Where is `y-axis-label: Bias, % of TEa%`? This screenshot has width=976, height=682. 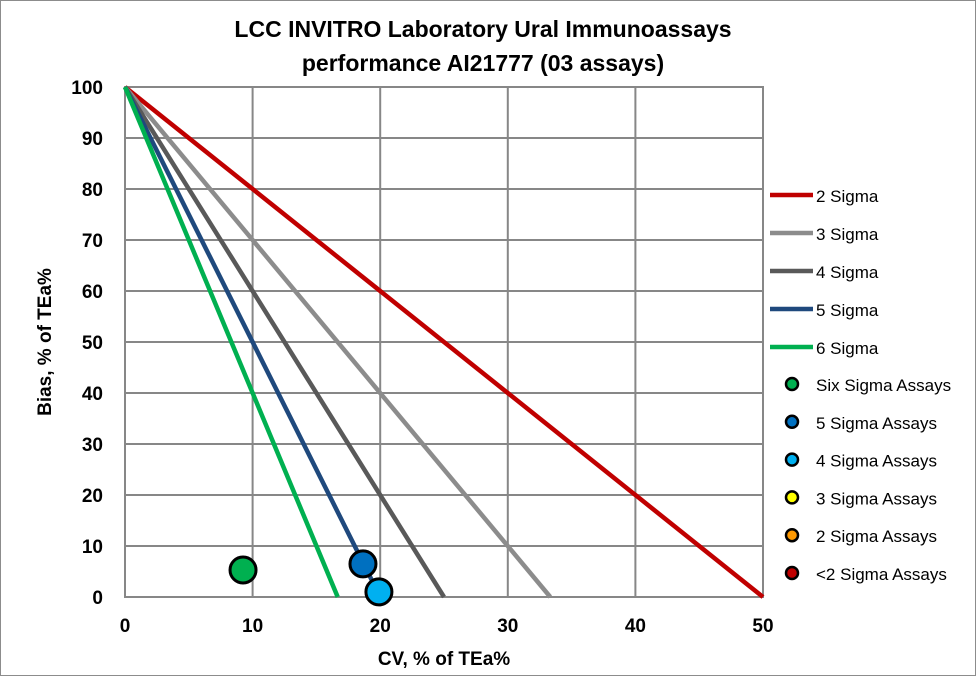 y-axis-label: Bias, % of TEa% is located at coordinates (45, 342).